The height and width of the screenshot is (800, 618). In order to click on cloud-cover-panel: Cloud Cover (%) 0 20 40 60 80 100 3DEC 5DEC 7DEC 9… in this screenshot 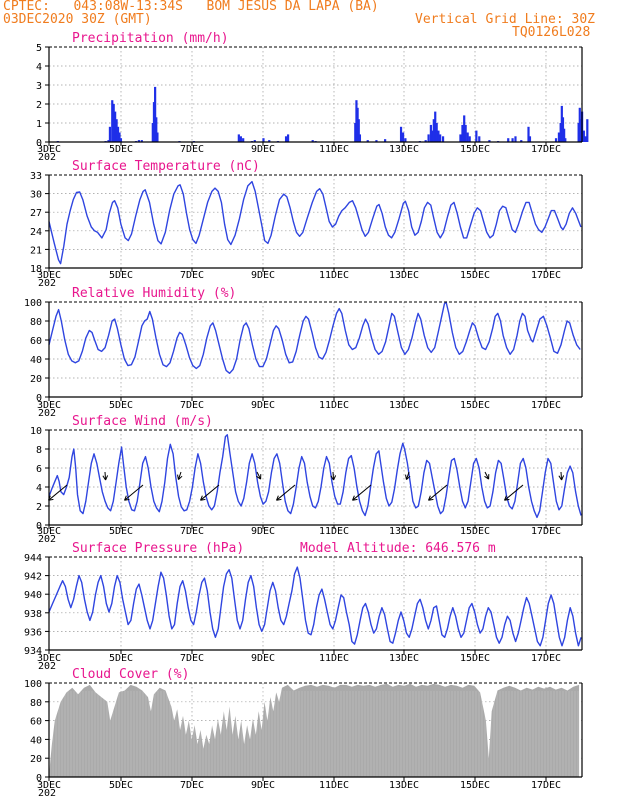, I will do `click(303, 733)`.